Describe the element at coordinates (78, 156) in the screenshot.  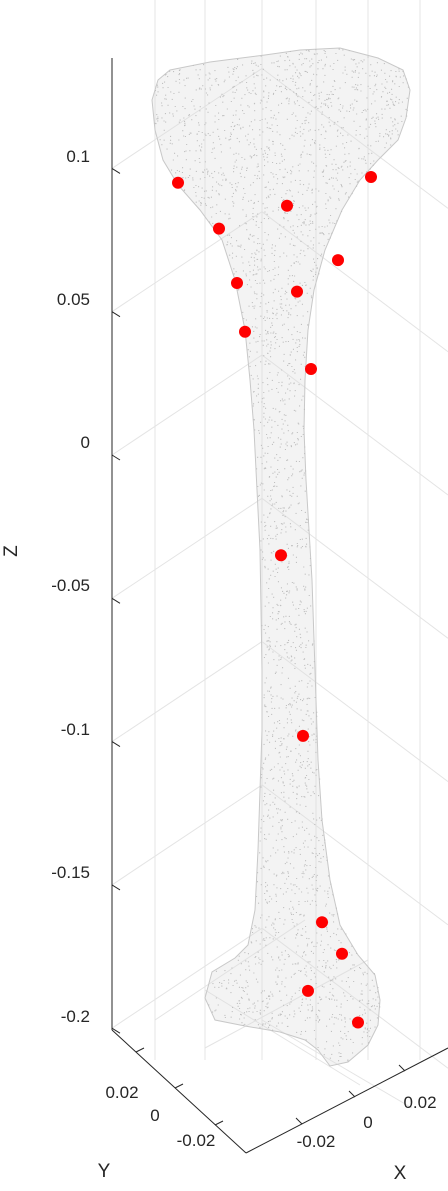
I see `z-tick-label-0: 0.1` at that location.